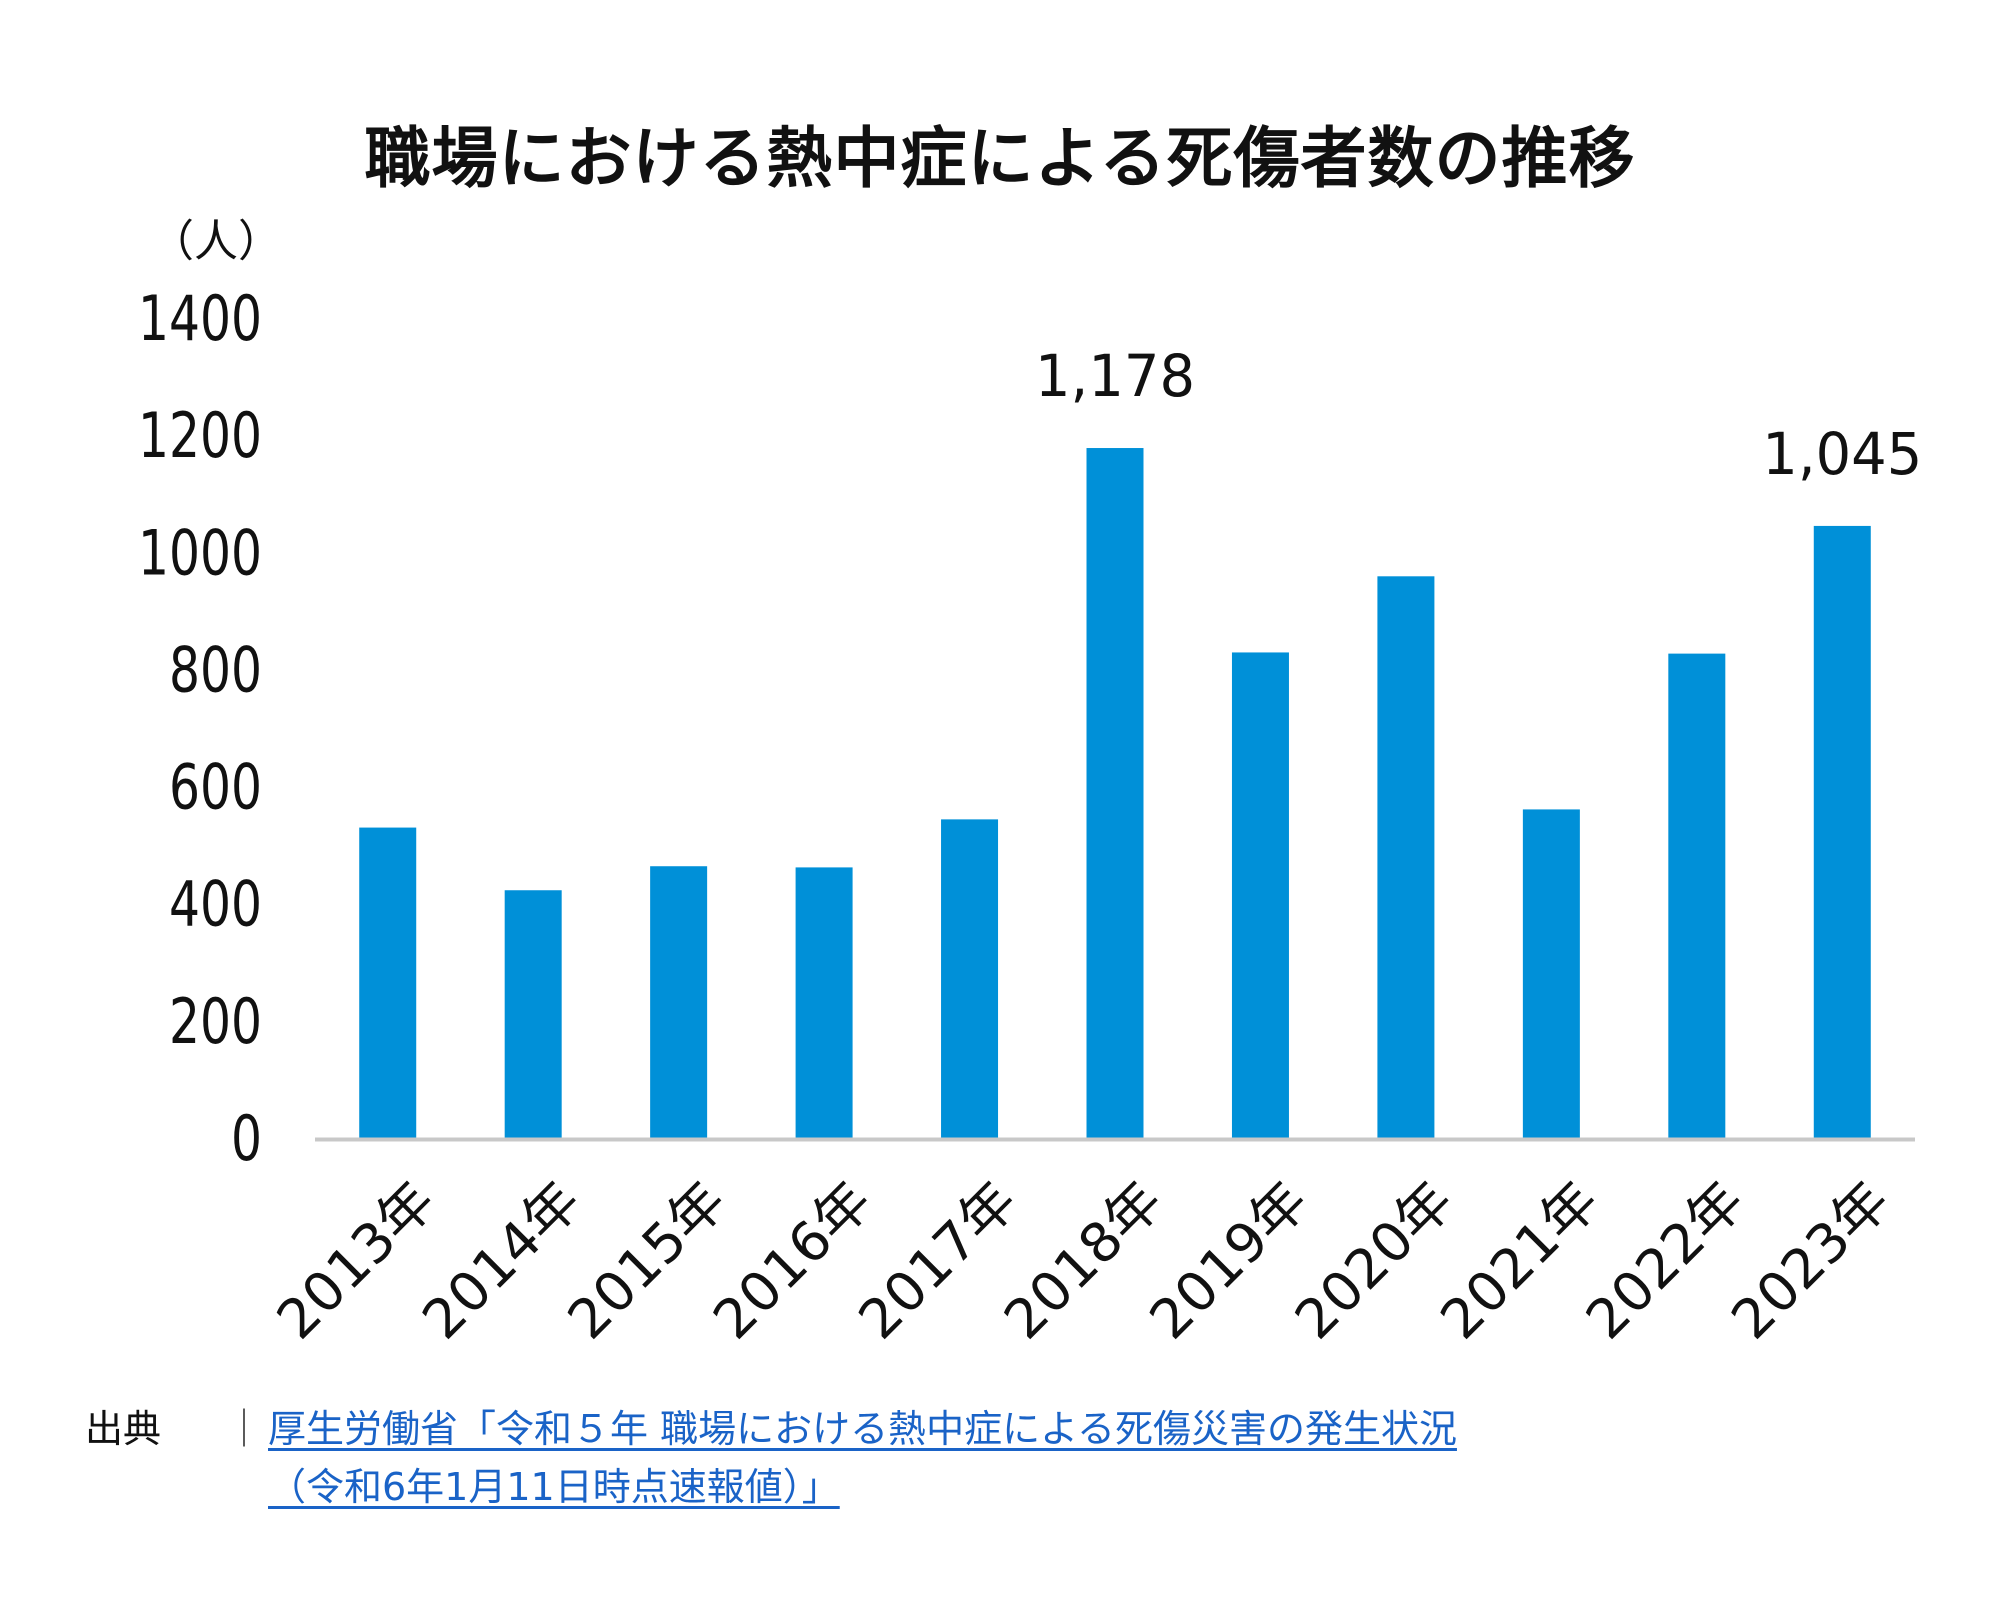 The image size is (2000, 1609). I want to click on y-tick-label: 1000, so click(200, 552).